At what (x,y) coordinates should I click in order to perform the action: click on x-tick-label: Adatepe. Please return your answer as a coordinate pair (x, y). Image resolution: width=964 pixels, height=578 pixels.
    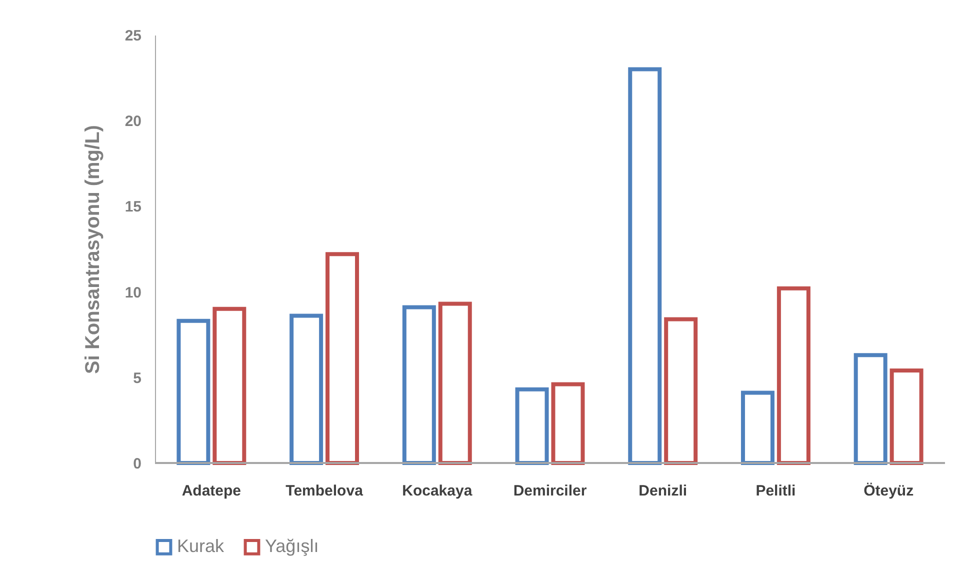
    Looking at the image, I should click on (212, 491).